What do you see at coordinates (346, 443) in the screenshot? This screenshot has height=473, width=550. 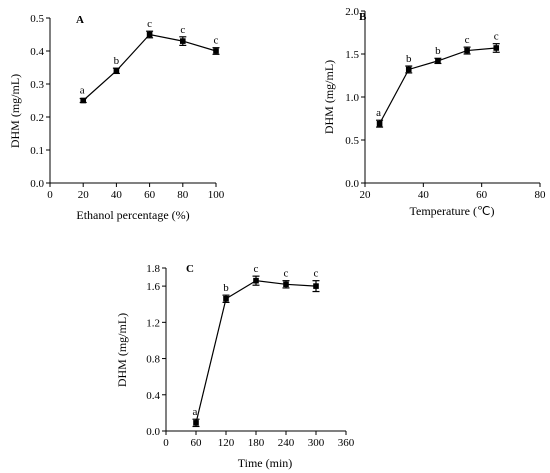 I see `panel-c-x-tick-label: 360` at bounding box center [346, 443].